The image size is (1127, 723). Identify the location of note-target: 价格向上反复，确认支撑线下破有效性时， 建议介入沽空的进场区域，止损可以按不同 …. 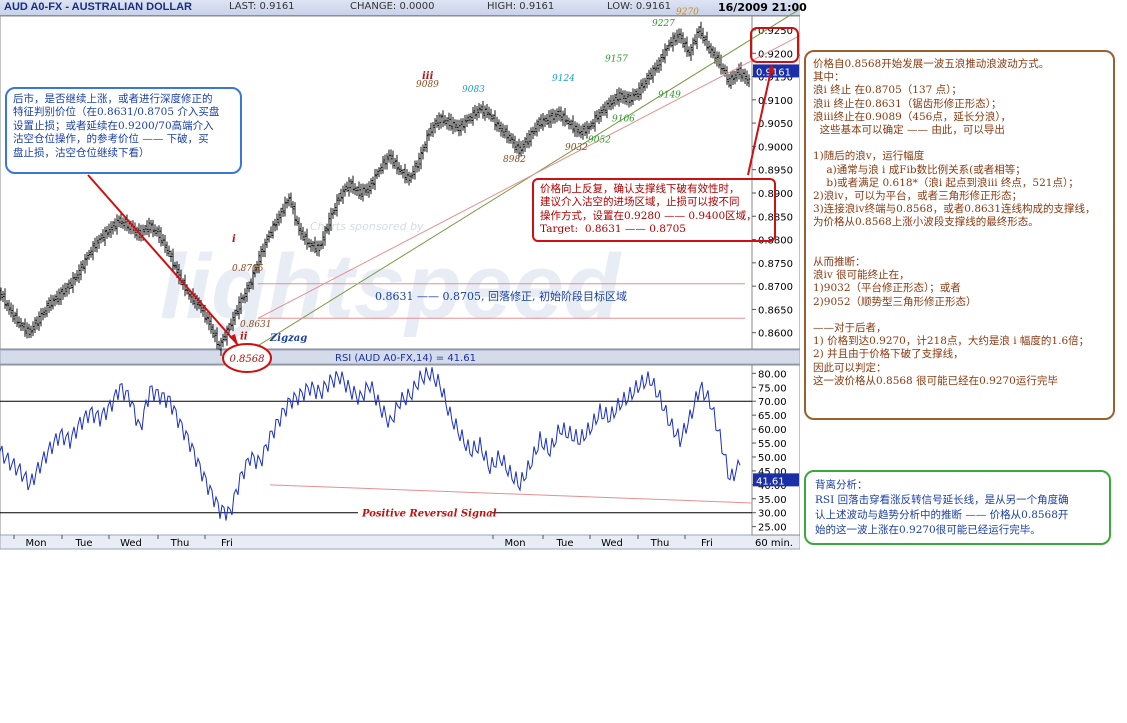
(654, 210).